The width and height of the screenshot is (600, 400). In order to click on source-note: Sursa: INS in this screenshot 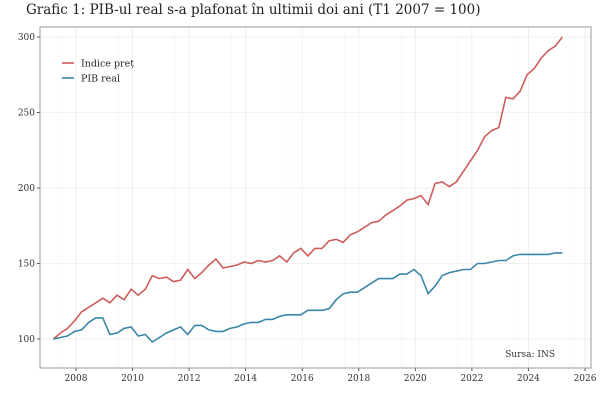, I will do `click(530, 355)`.